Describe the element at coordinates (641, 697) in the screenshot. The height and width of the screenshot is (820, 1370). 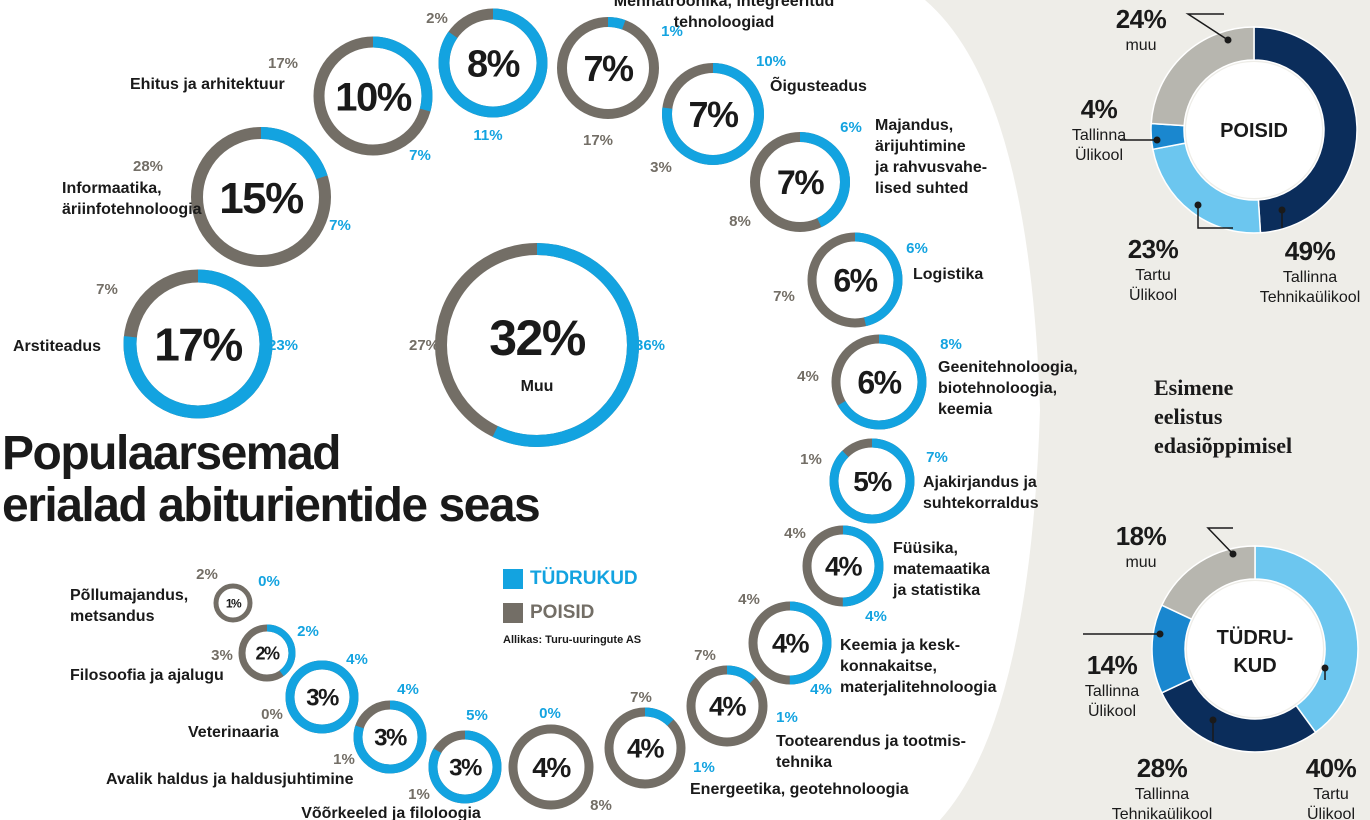
I see `ring-boys-label-14: 7%` at that location.